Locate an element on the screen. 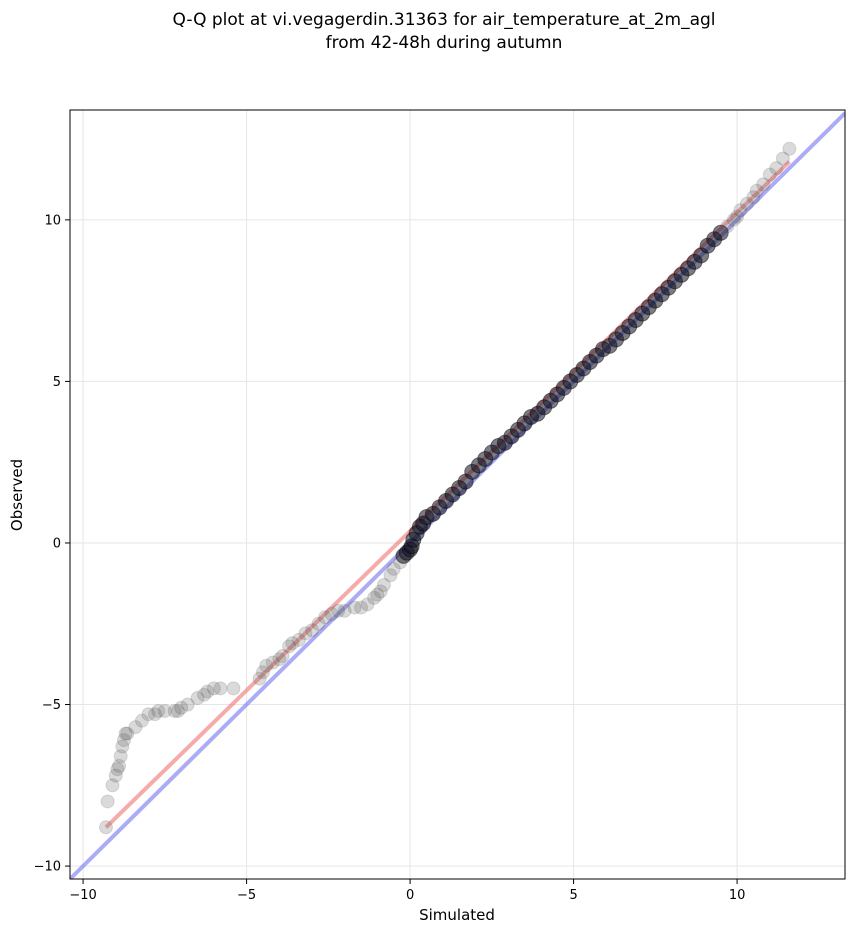 The image size is (854, 934). x-tick-label: −10 is located at coordinates (82, 895).